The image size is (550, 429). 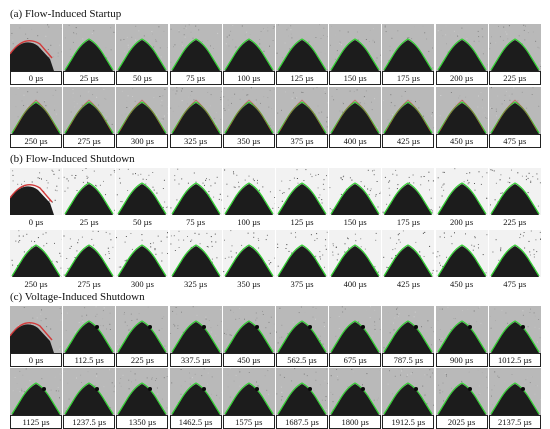 What do you see at coordinates (89, 422) in the screenshot?
I see `frame-time-label: 1237.5 µs` at bounding box center [89, 422].